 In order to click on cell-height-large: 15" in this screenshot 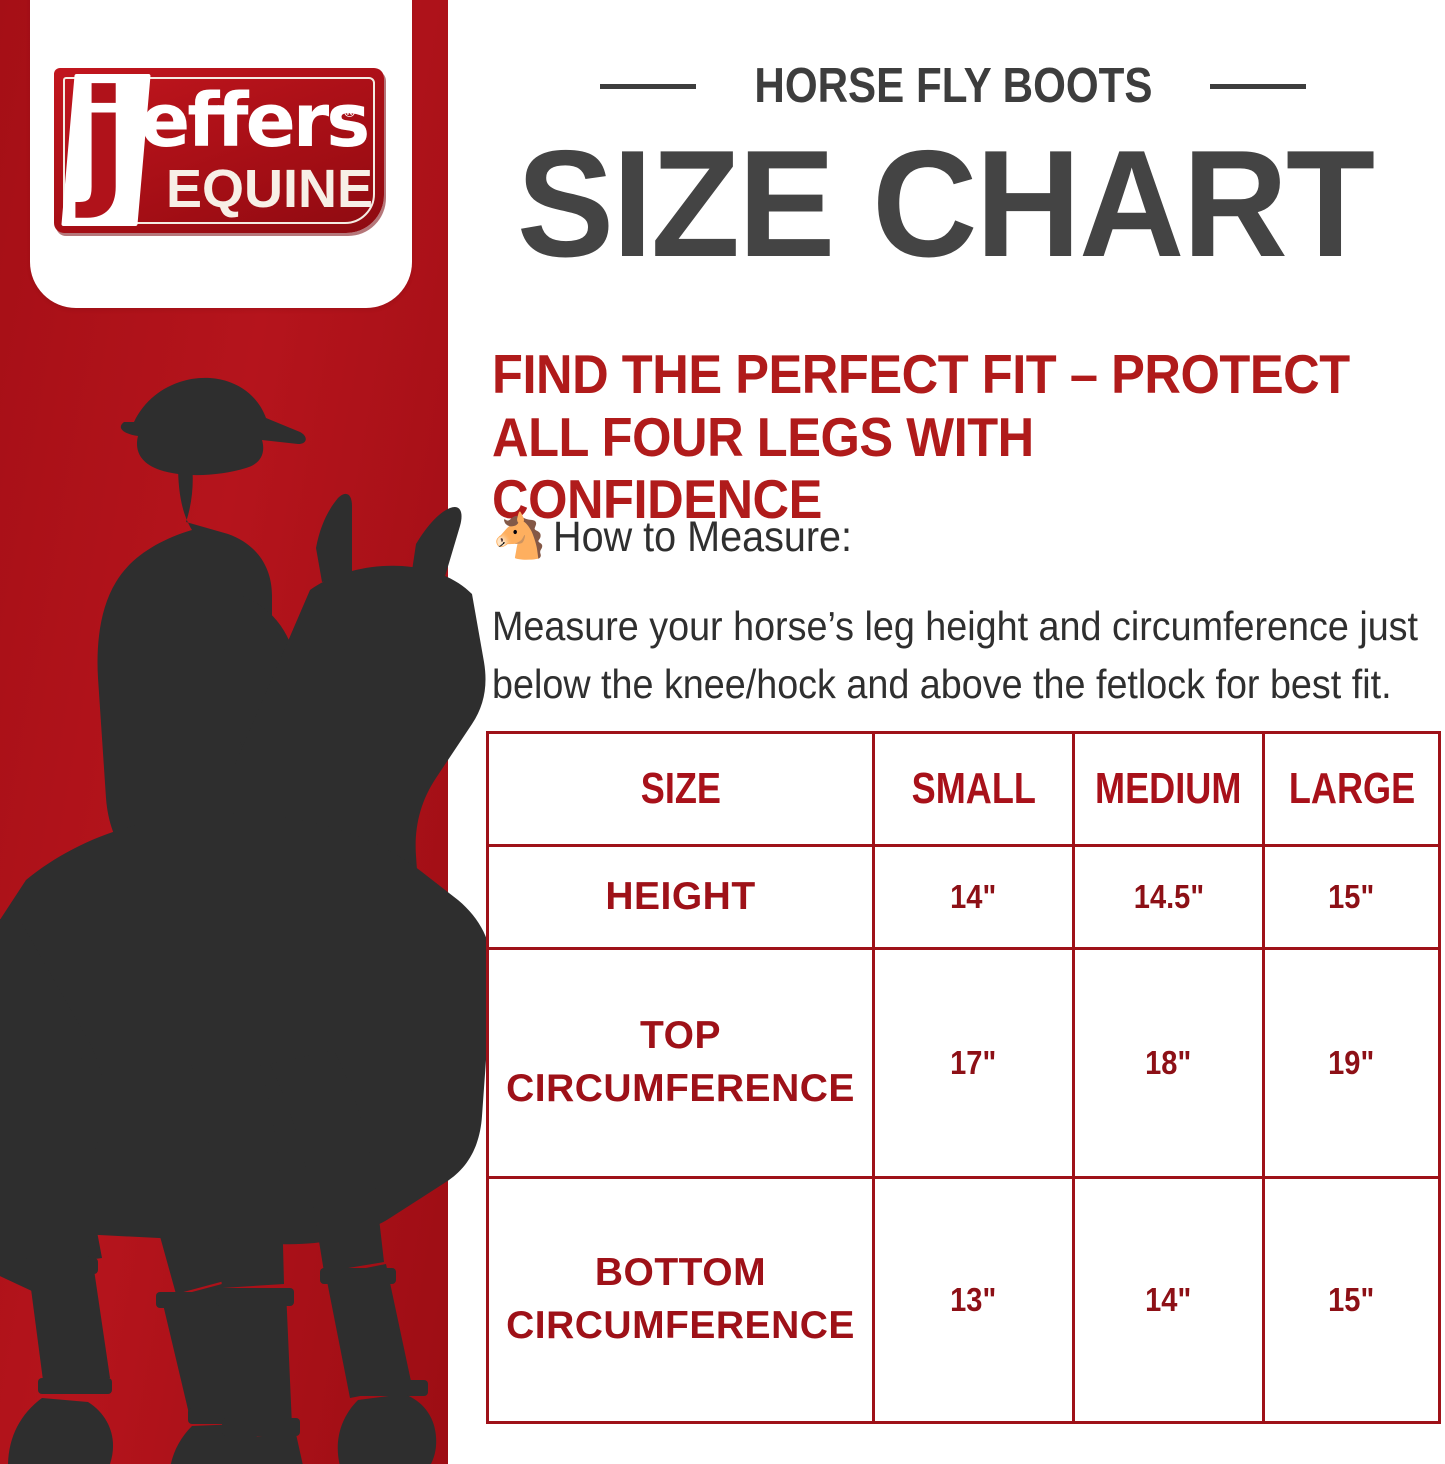, I will do `click(1351, 897)`.